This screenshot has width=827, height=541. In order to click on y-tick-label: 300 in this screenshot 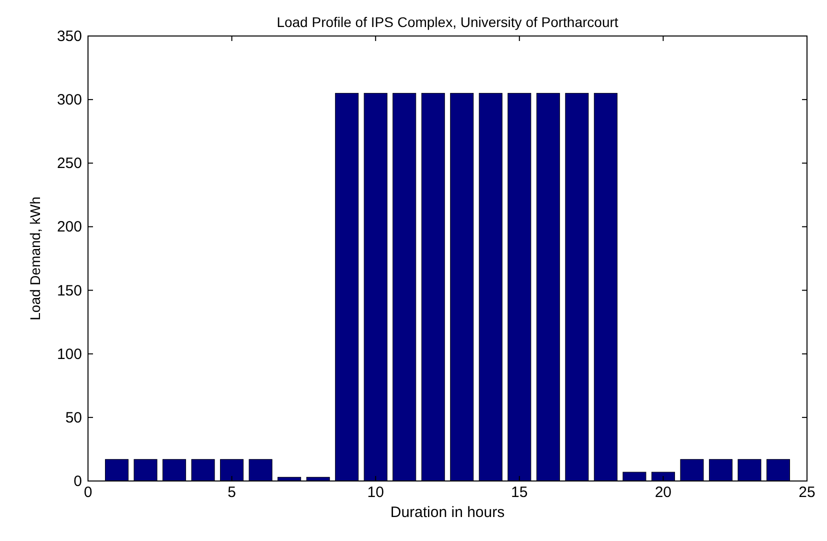, I will do `click(69, 100)`.